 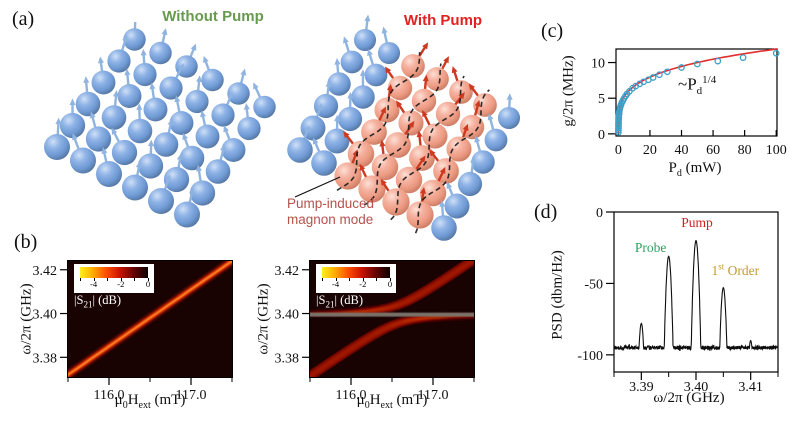 I want to click on magnon-mode-dashed-curve, so click(x=427, y=148).